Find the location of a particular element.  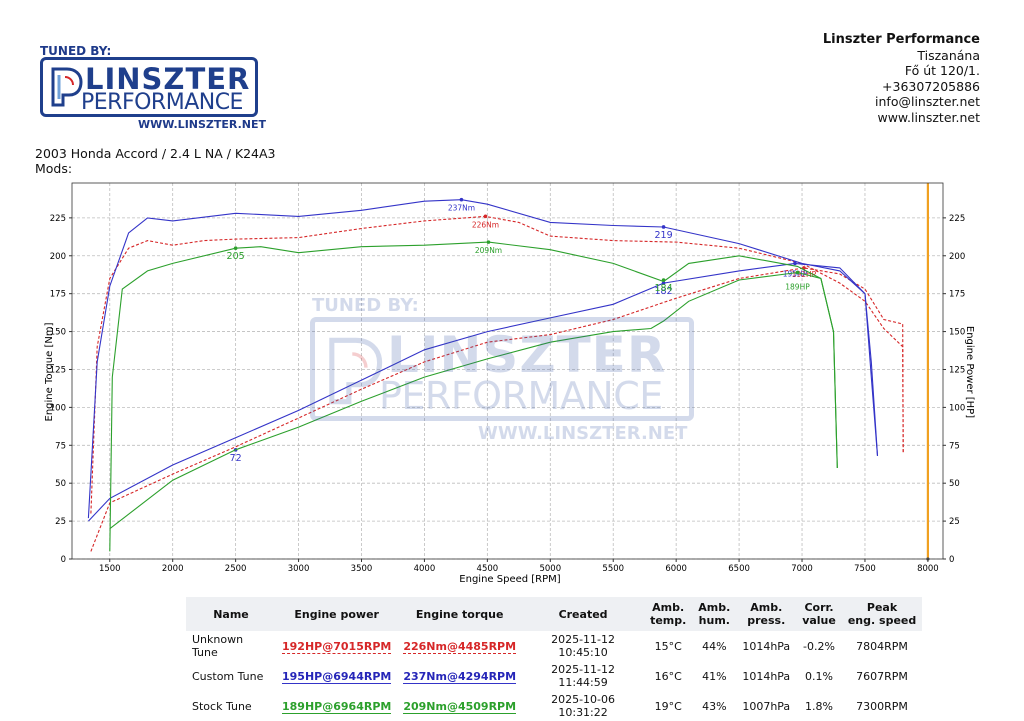

y-tick-label-left: 200 is located at coordinates (58, 257).